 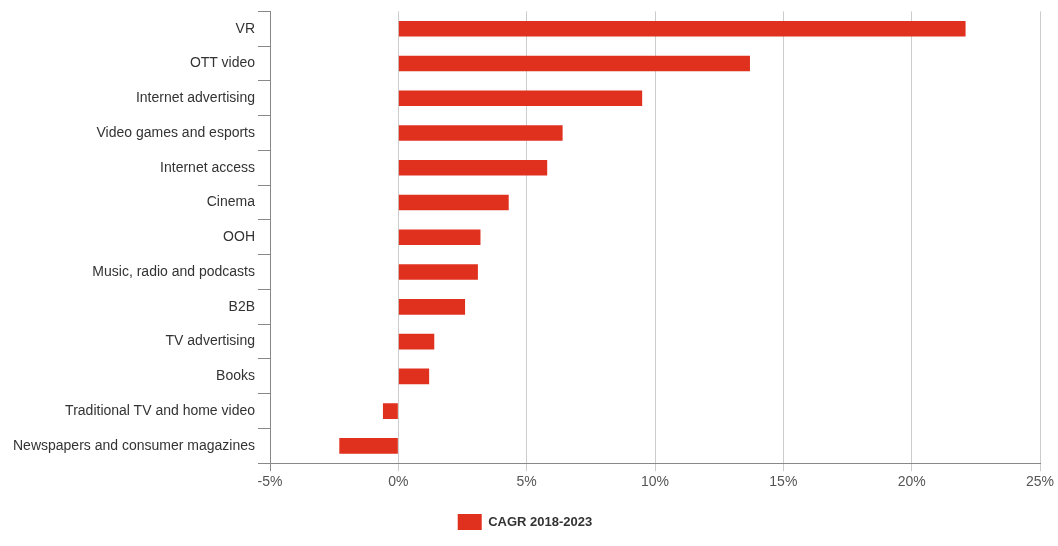 I want to click on x-tick-label: 5%, so click(x=526, y=481).